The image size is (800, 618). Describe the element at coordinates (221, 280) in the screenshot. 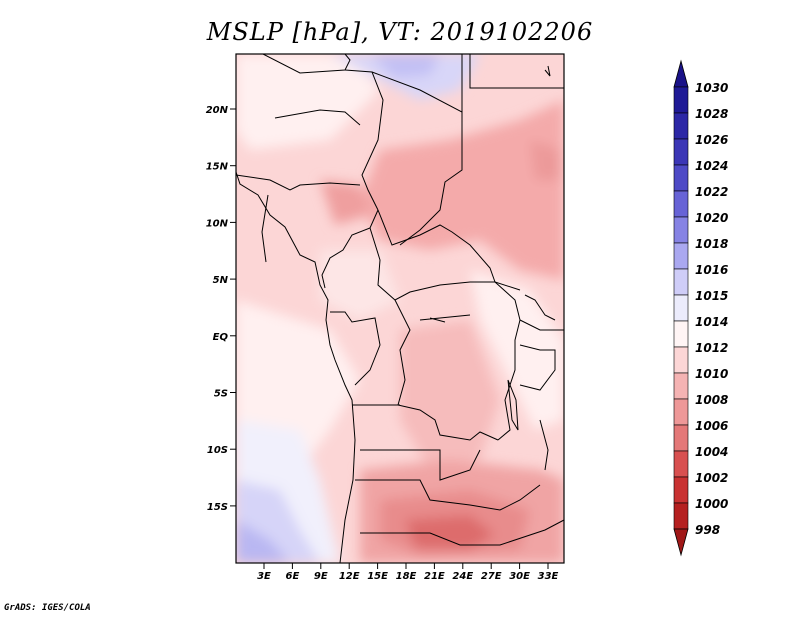

I see `lat-label: 5N` at that location.